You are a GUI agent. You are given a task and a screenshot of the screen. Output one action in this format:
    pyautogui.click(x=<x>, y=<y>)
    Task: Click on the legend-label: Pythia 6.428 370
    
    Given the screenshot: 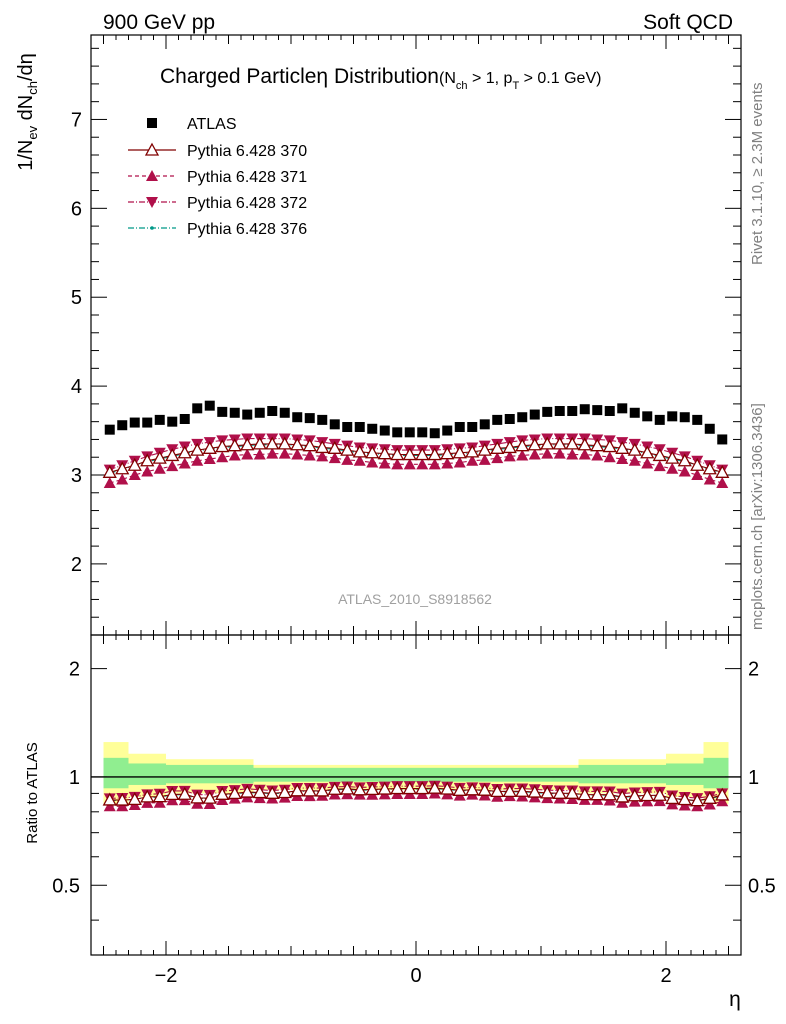 What is the action you would take?
    pyautogui.click(x=247, y=151)
    